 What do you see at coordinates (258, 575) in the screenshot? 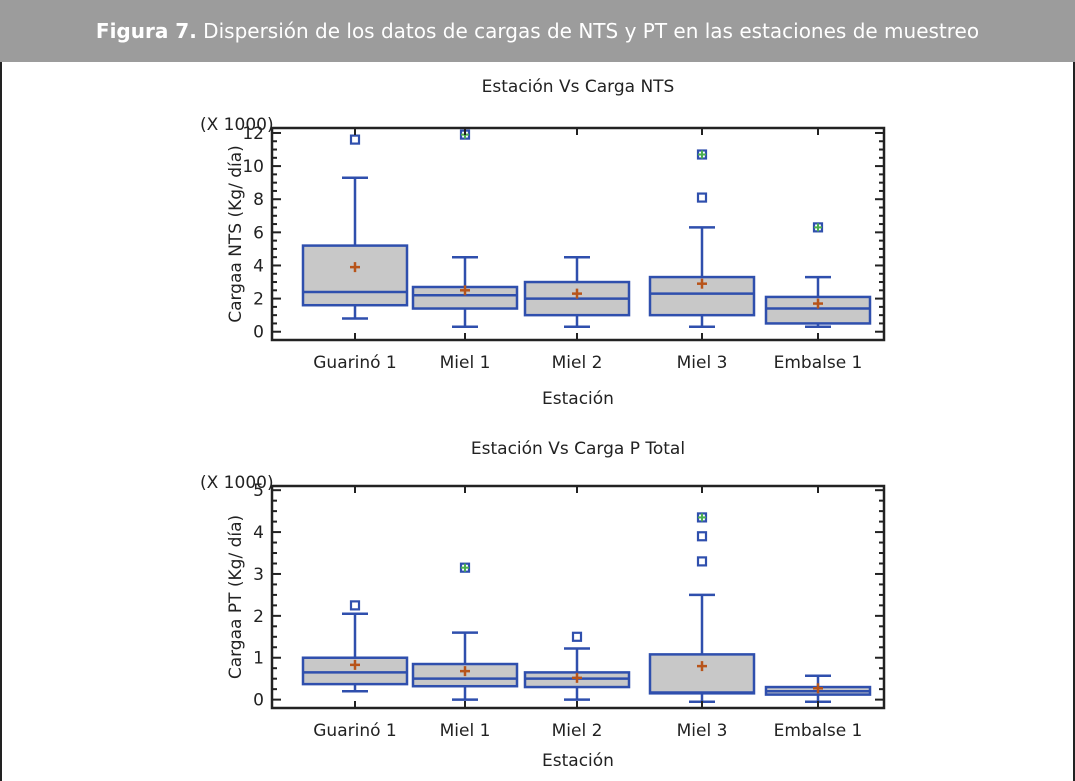
I see `y-tick-label: 3` at bounding box center [258, 575].